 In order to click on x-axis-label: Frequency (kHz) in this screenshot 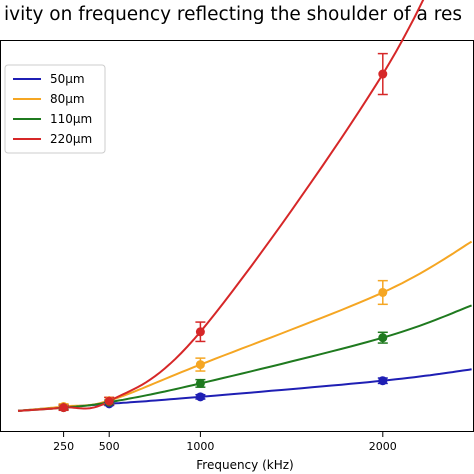, I will do `click(244, 465)`.